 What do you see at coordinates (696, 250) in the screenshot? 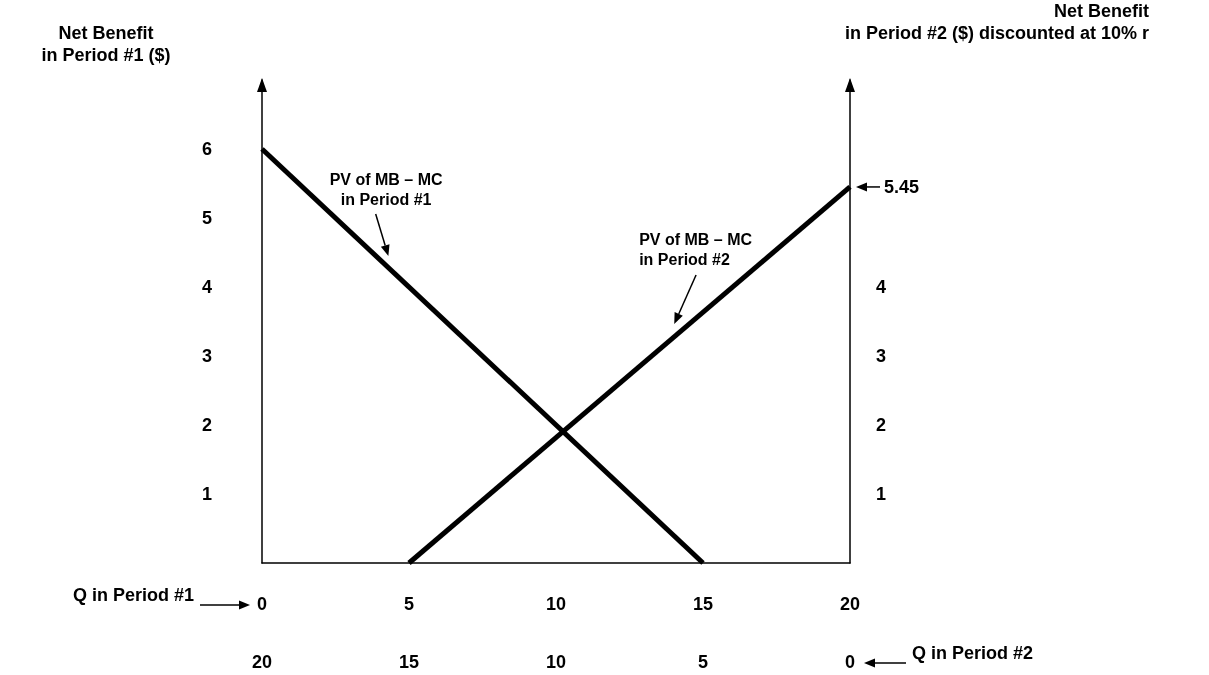
I see `series-label: PV of MB – MC in Period #2` at bounding box center [696, 250].